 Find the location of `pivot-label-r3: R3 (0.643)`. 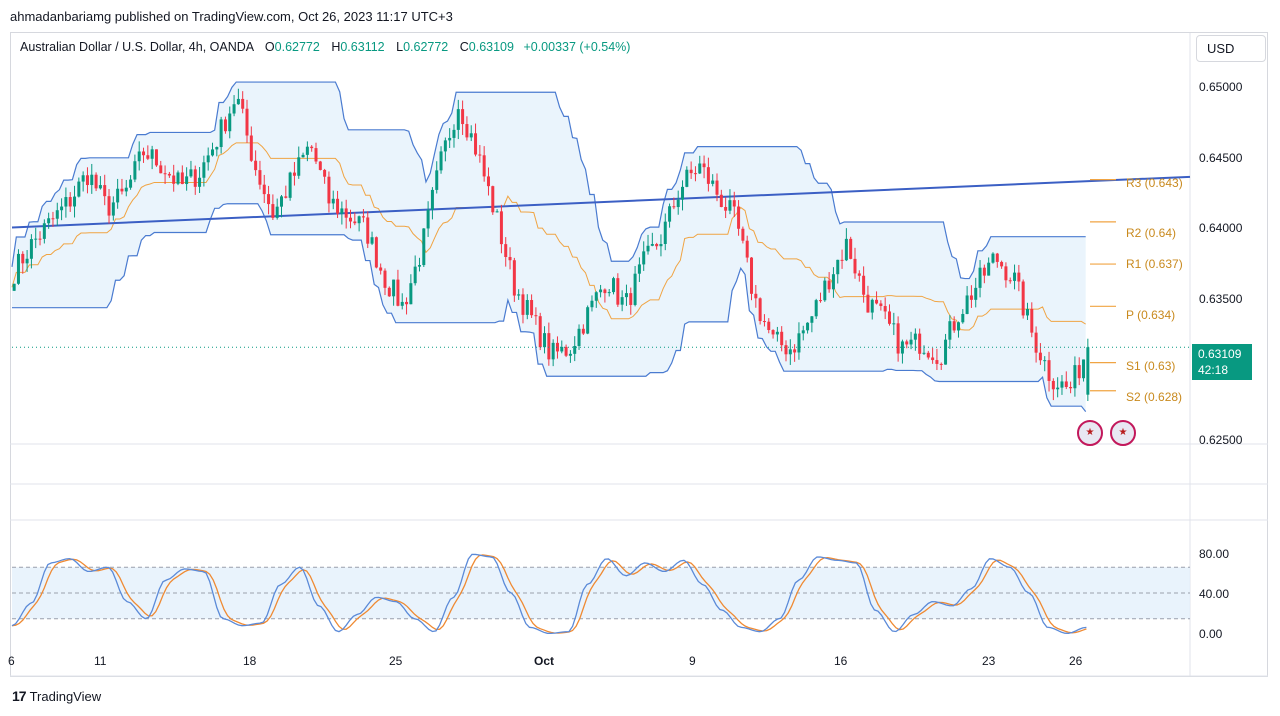

pivot-label-r3: R3 (0.643) is located at coordinates (1154, 183).